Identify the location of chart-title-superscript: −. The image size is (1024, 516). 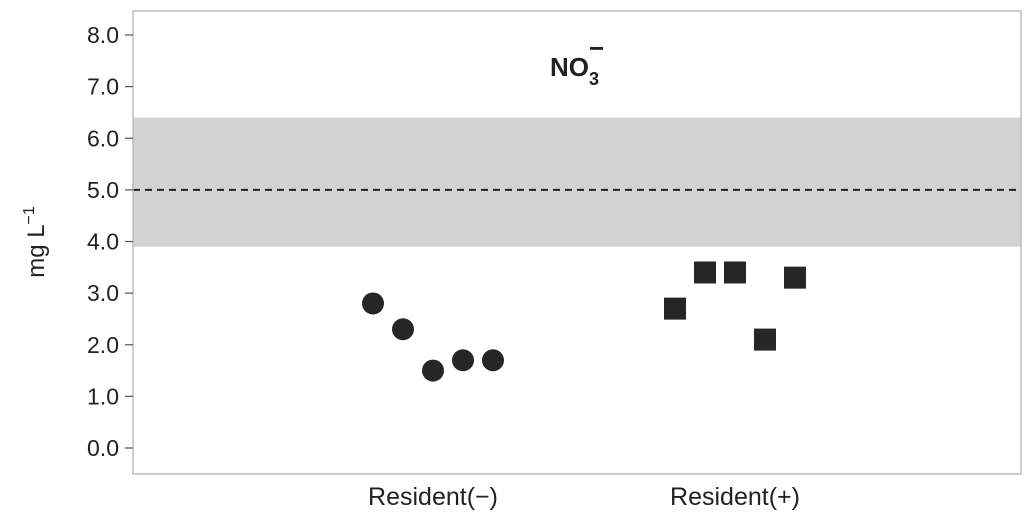
(596, 48).